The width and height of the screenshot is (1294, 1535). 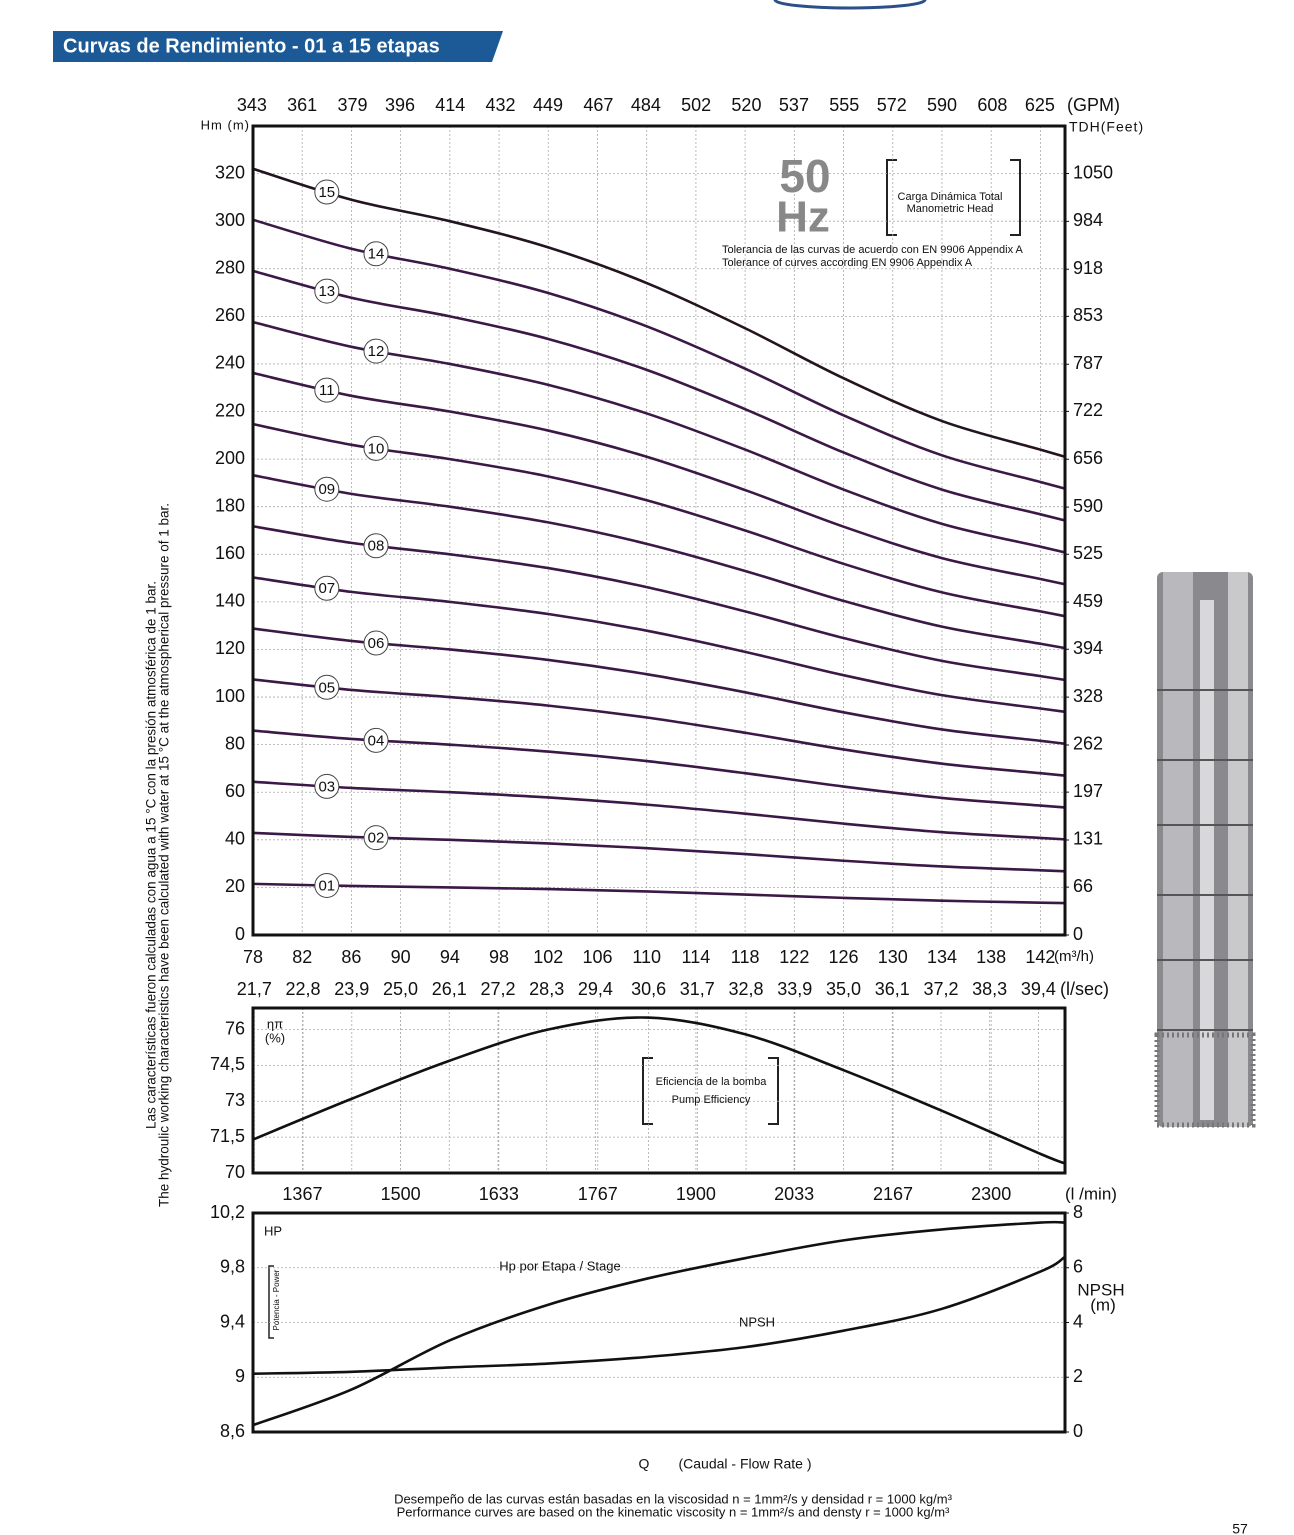 I want to click on y2-tick-label: 197, so click(x=1088, y=791).